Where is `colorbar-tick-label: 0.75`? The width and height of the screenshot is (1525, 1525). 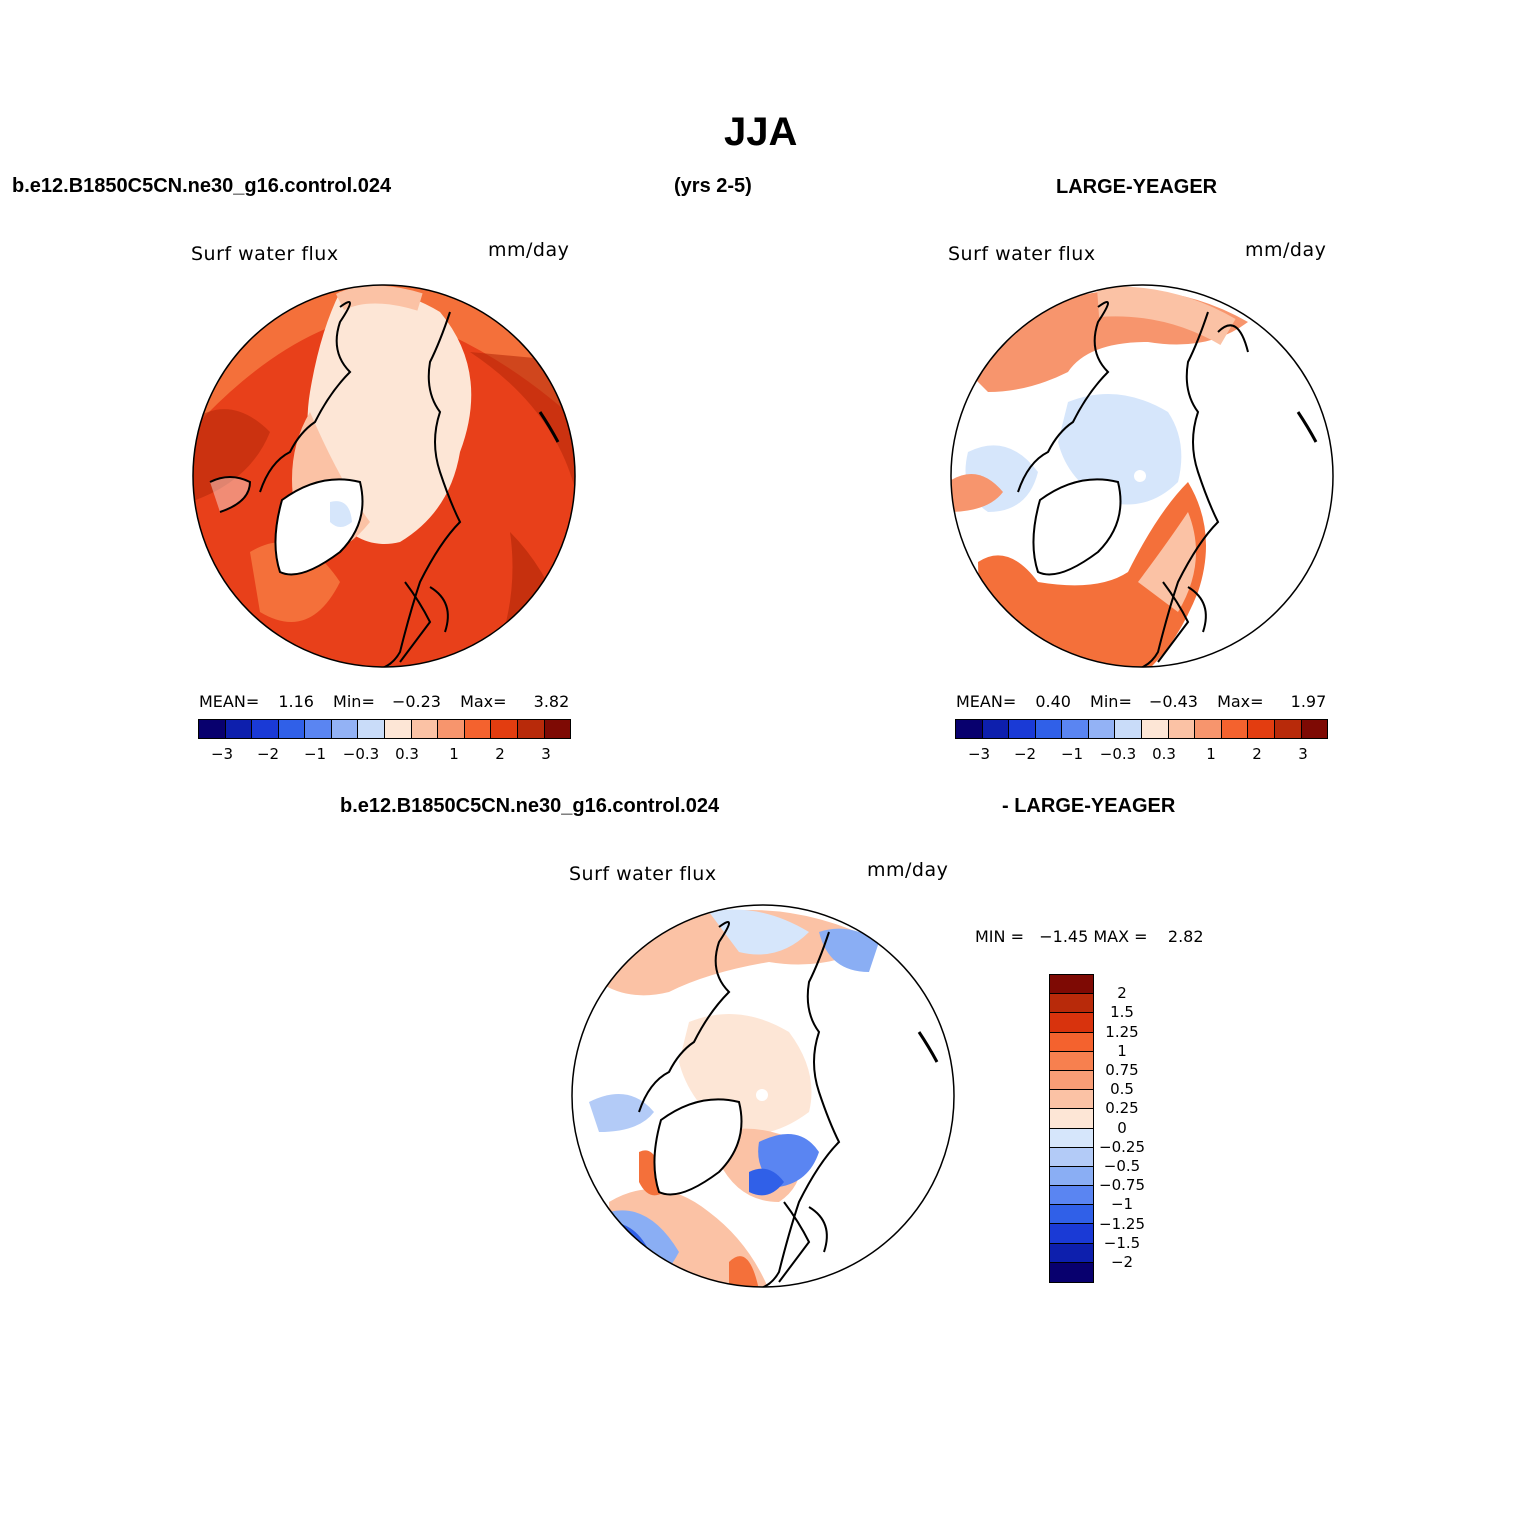 colorbar-tick-label: 0.75 is located at coordinates (1122, 1070).